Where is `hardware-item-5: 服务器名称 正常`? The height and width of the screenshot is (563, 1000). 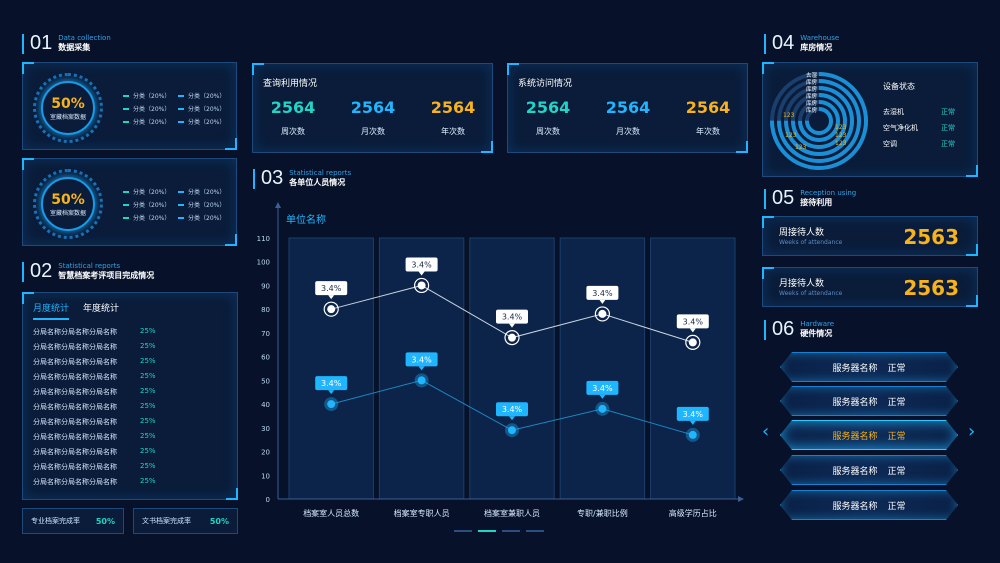 hardware-item-5: 服务器名称 正常 is located at coordinates (869, 505).